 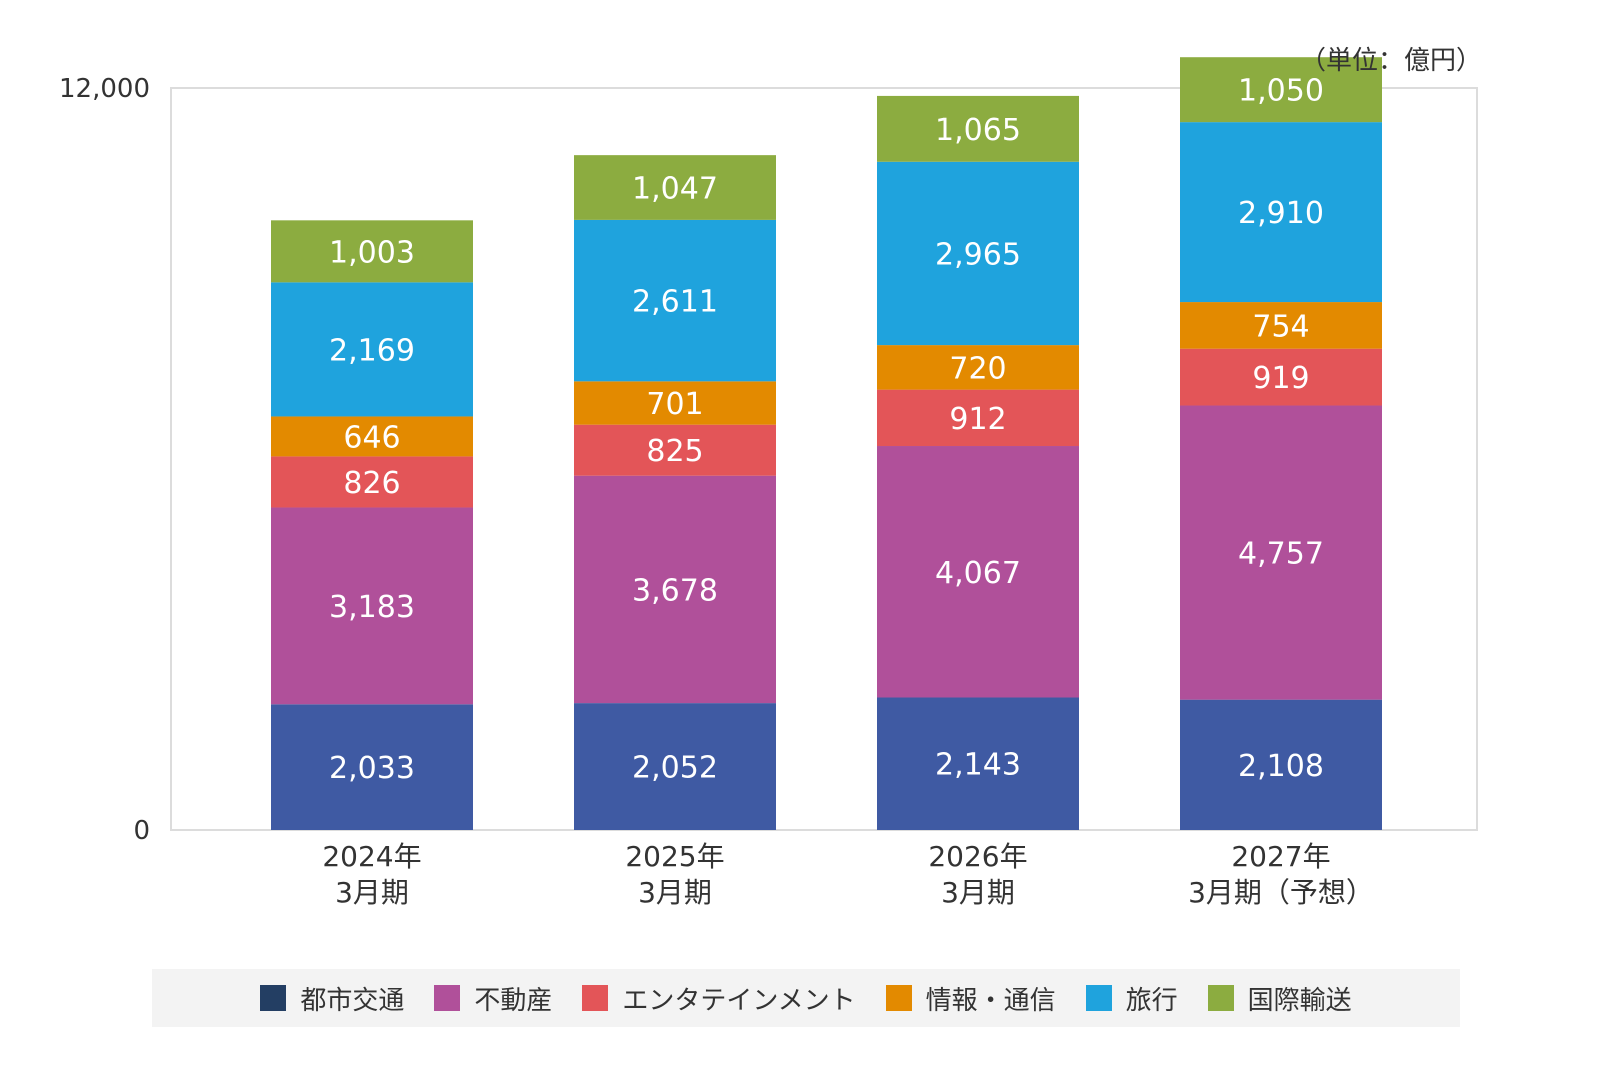 What do you see at coordinates (739, 1000) in the screenshot?
I see `legend-label: エンタテインメント` at bounding box center [739, 1000].